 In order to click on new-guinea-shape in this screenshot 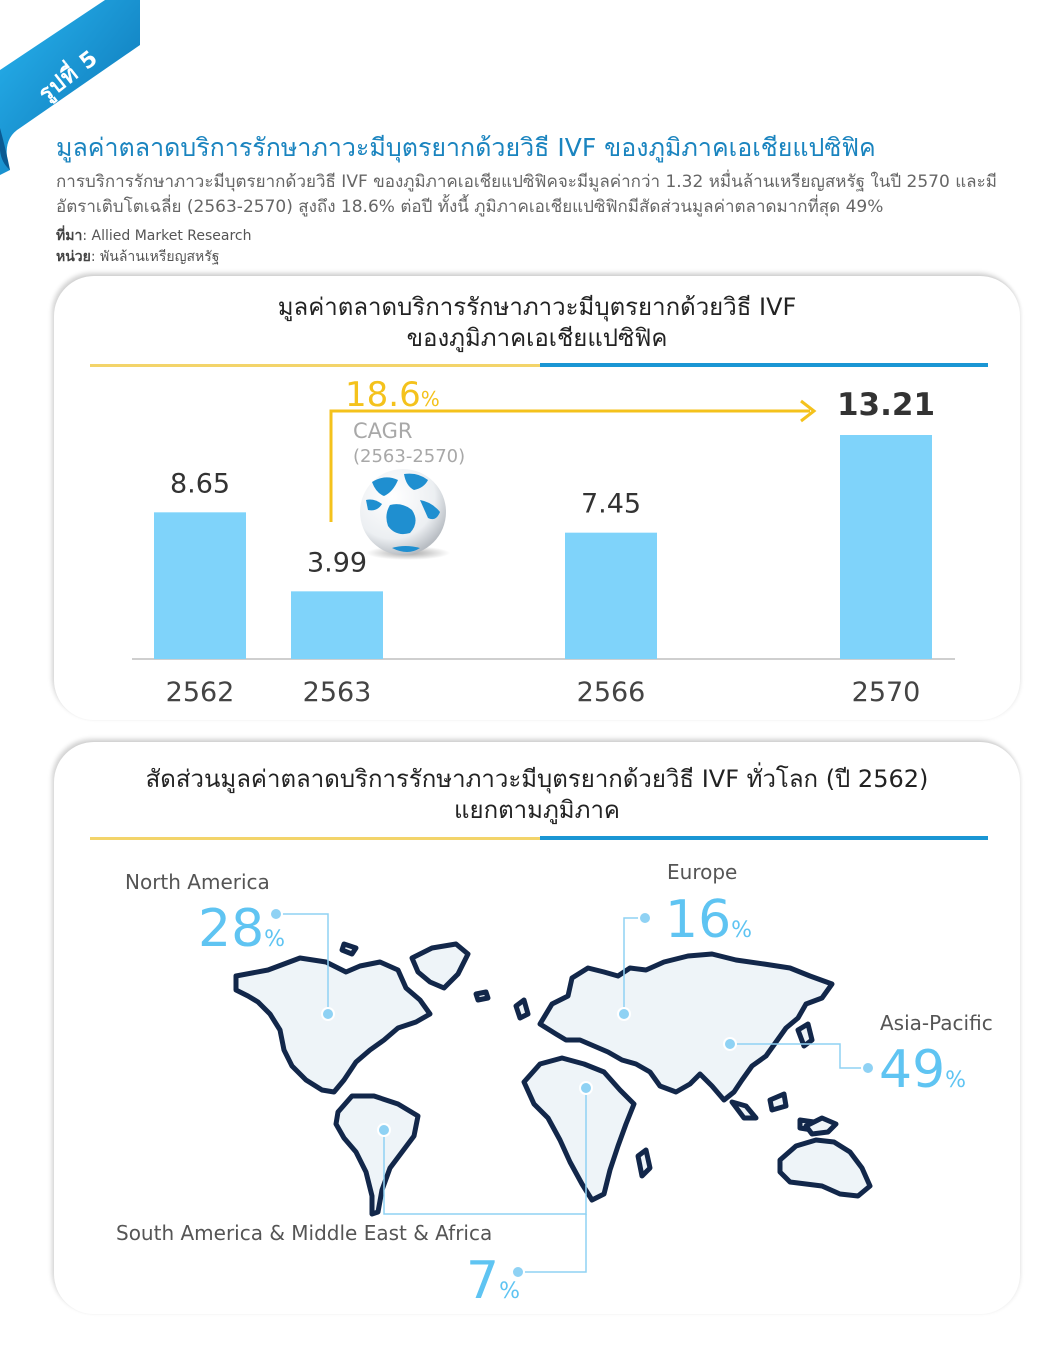, I will do `click(821, 1126)`.